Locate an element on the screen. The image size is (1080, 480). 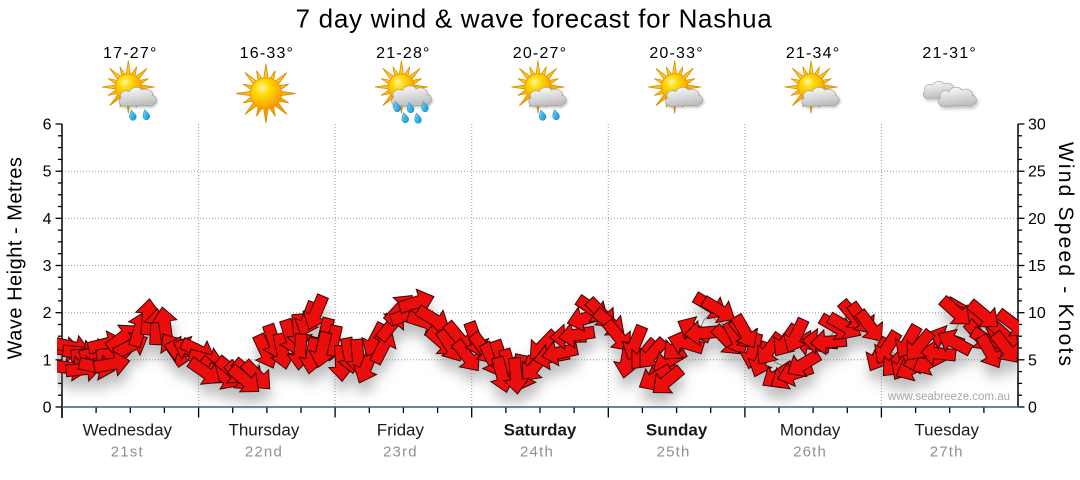
svg-text: 23rd is located at coordinates (400, 452).